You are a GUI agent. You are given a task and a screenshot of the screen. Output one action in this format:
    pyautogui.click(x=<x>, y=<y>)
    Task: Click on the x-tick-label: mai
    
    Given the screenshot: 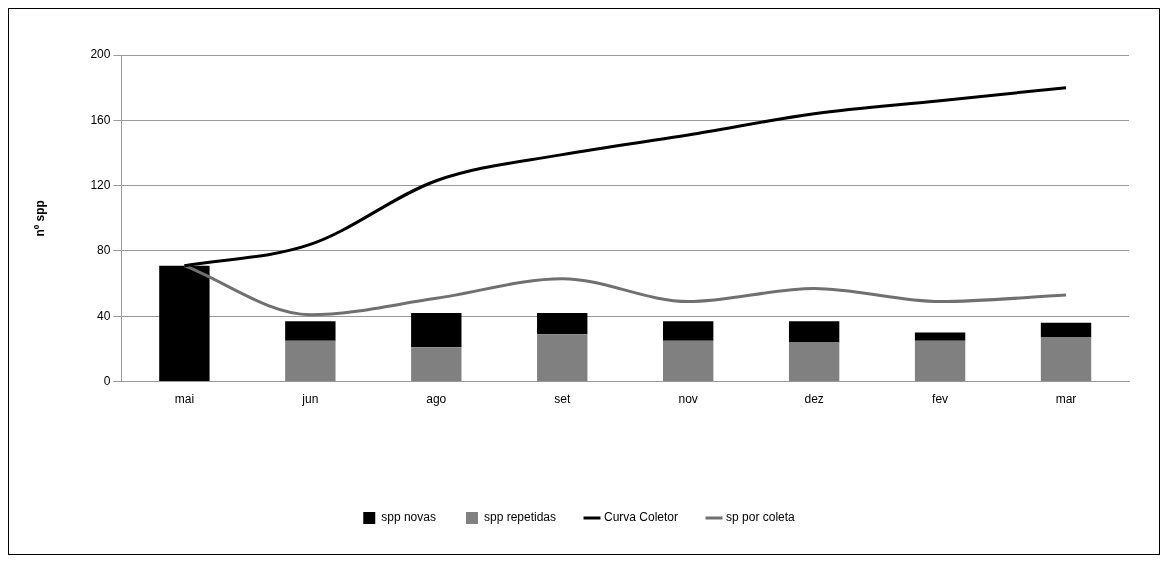 What is the action you would take?
    pyautogui.click(x=184, y=399)
    